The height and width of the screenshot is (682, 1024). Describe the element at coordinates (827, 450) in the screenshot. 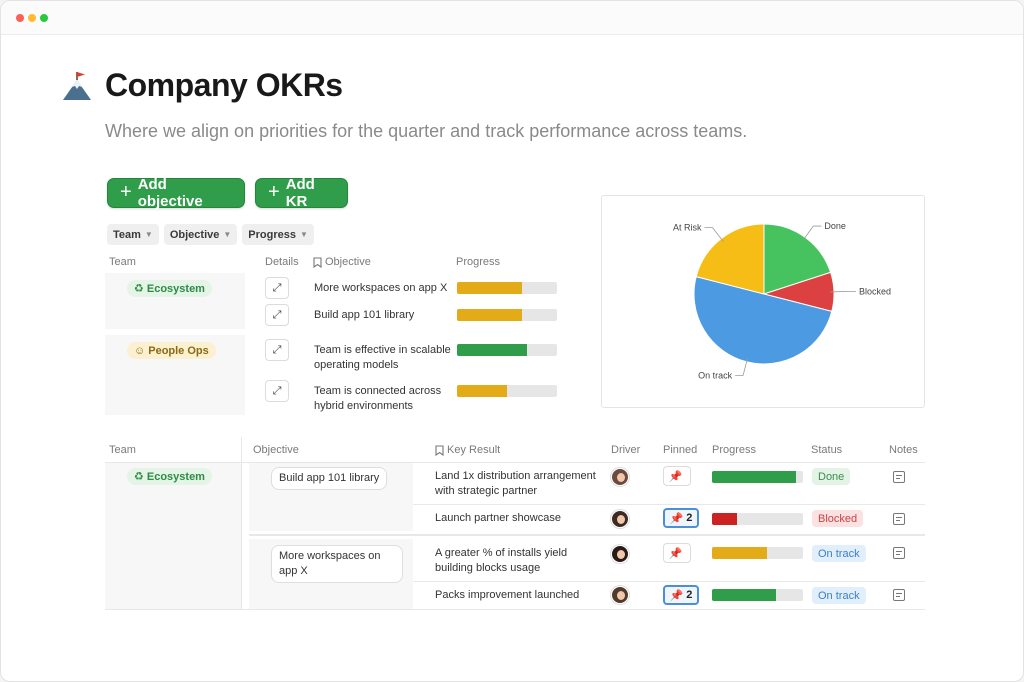

I see `kr-header-status: Status` at that location.